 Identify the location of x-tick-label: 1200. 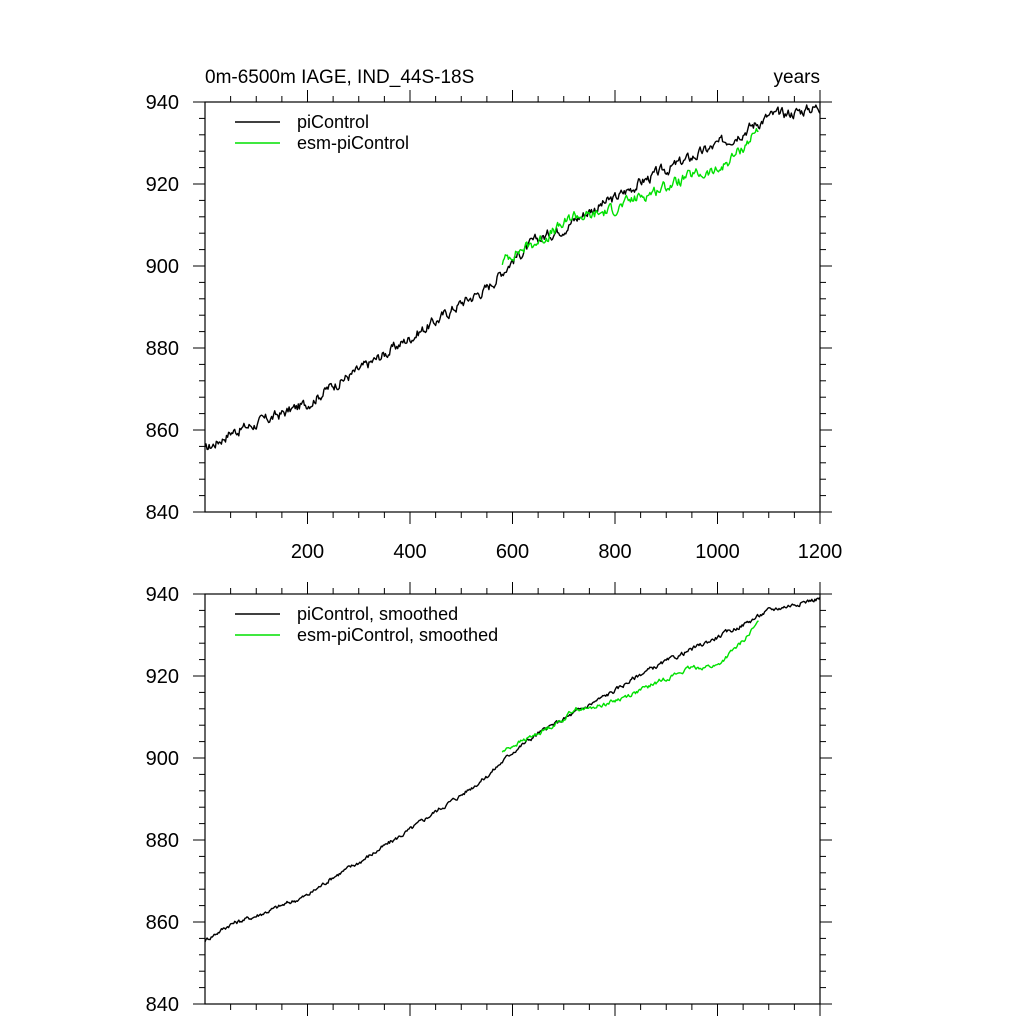
(820, 552).